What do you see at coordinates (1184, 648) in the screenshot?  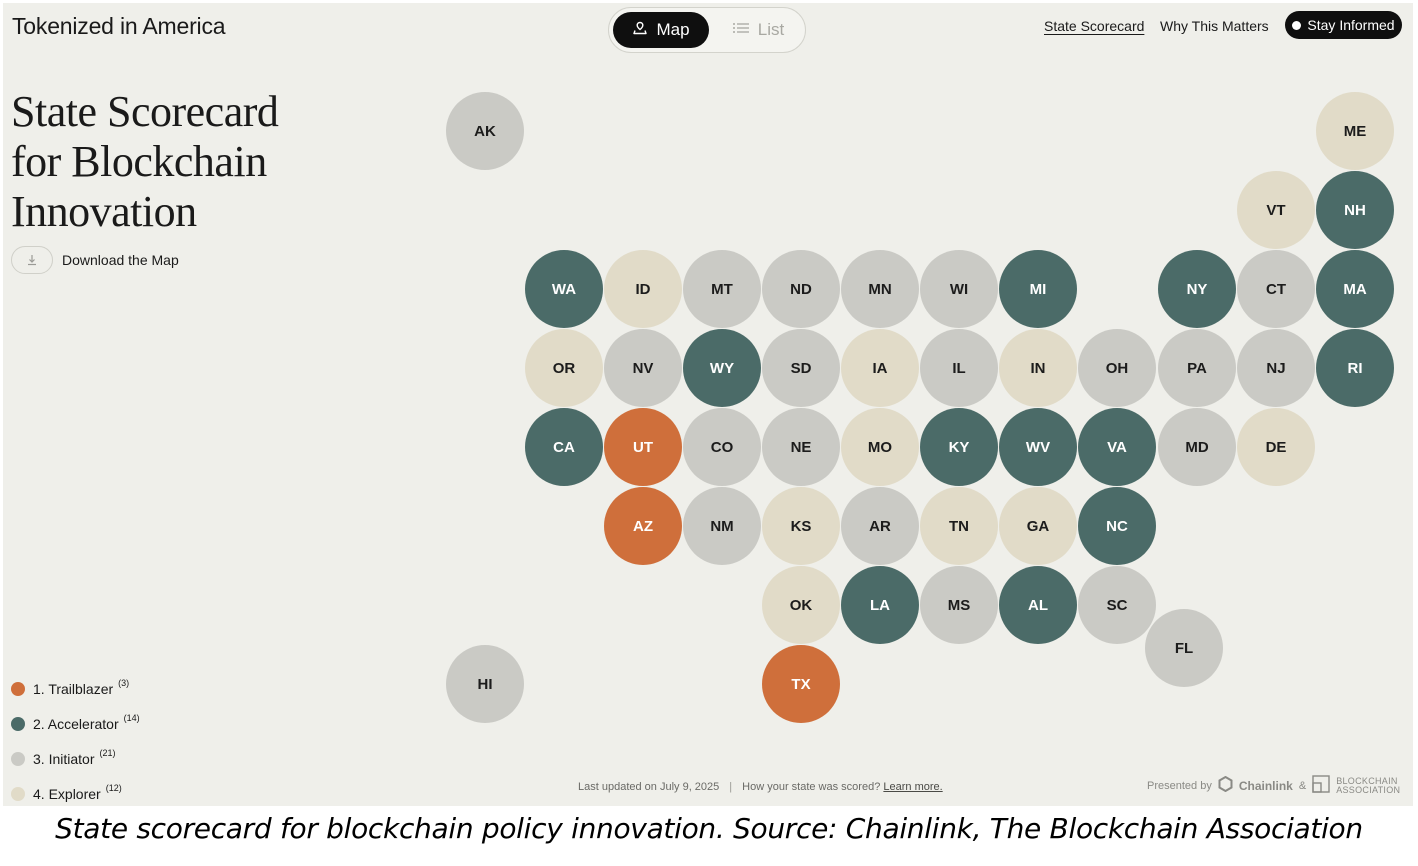 I see `state-fl: FL` at bounding box center [1184, 648].